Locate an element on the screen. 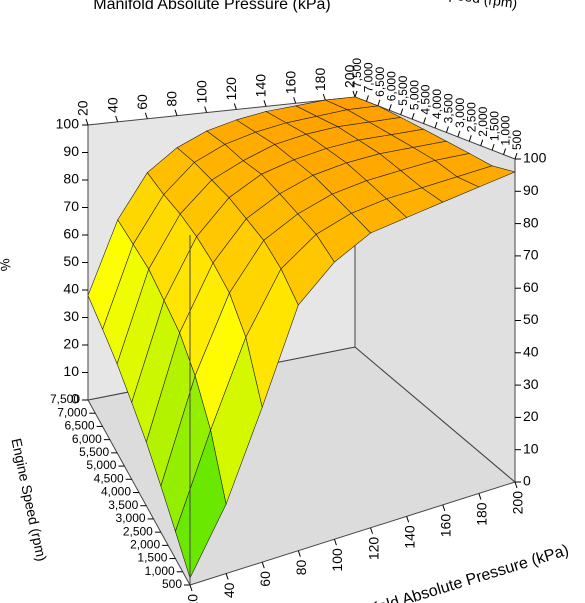  x-tick-label: 180 is located at coordinates (482, 514).